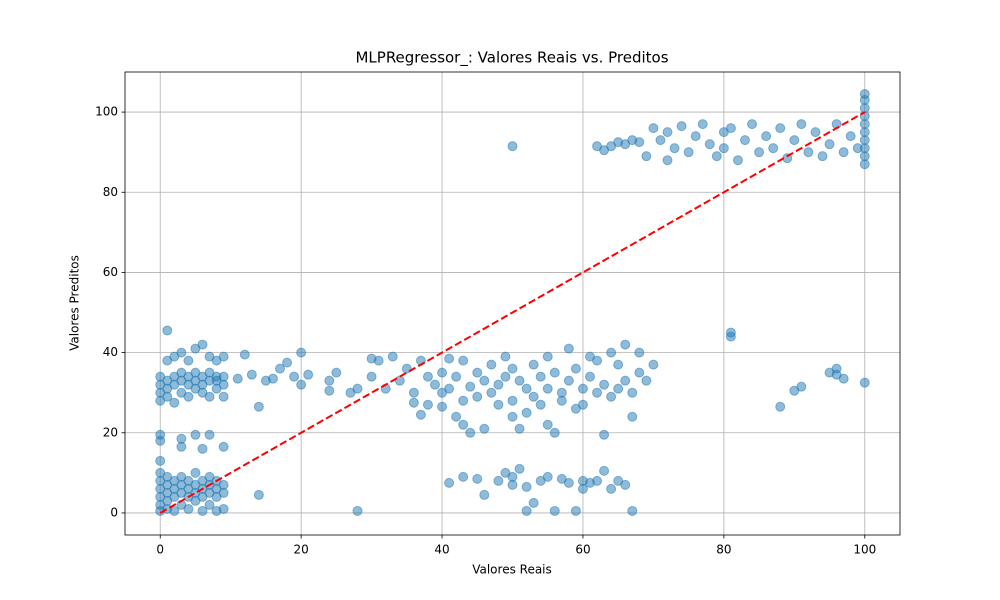 This screenshot has width=1000, height=600. I want to click on x-tick-label: 0, so click(160, 550).